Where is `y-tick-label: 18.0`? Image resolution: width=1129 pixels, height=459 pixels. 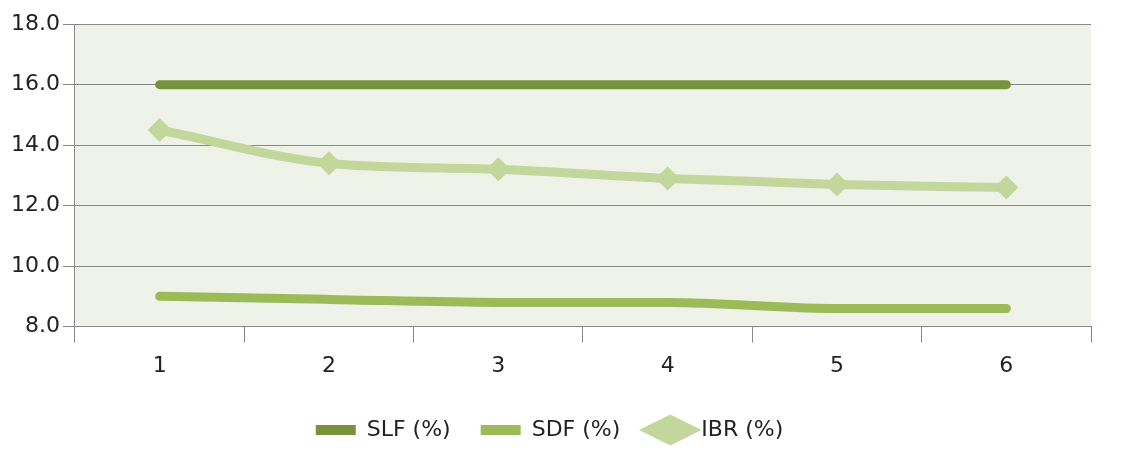 y-tick-label: 18.0 is located at coordinates (35, 22).